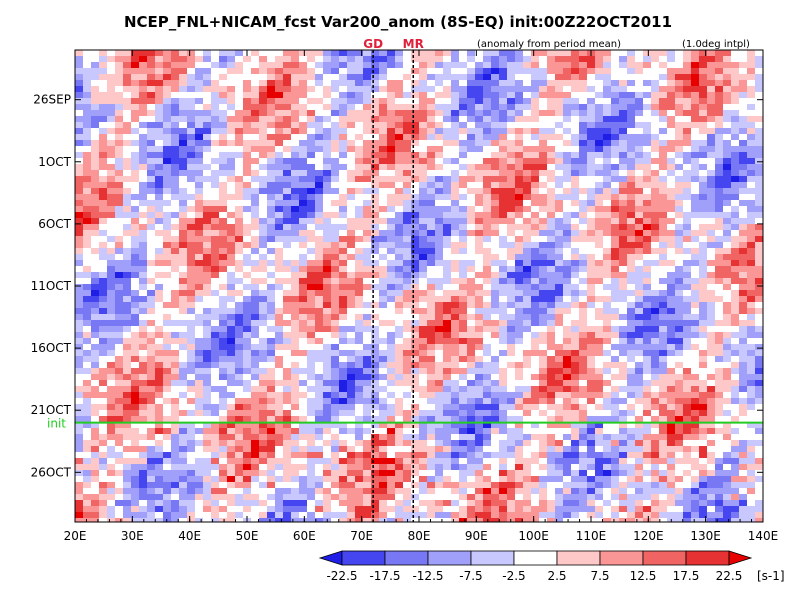 The image size is (800, 600). Describe the element at coordinates (54, 224) in the screenshot. I see `y-tick-label: 6OCT` at that location.